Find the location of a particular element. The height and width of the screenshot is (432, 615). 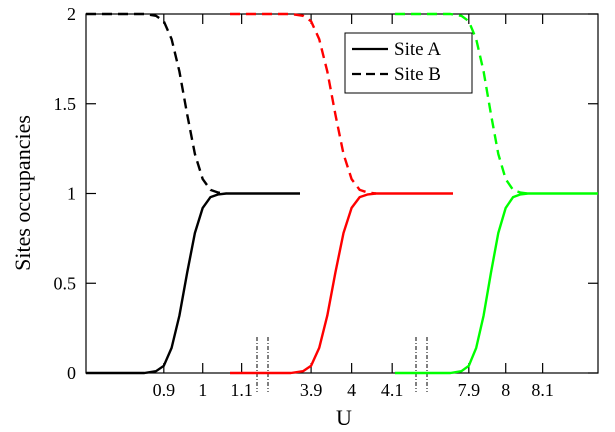

legend-label-site-b: Site B is located at coordinates (417, 74).